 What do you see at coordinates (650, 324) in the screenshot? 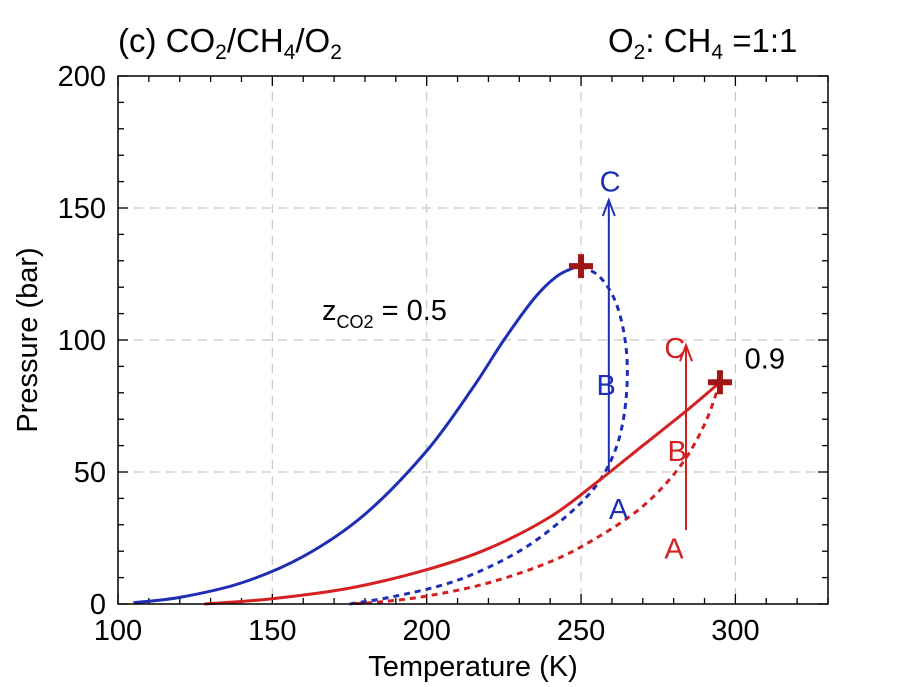
I see `critical-points` at bounding box center [650, 324].